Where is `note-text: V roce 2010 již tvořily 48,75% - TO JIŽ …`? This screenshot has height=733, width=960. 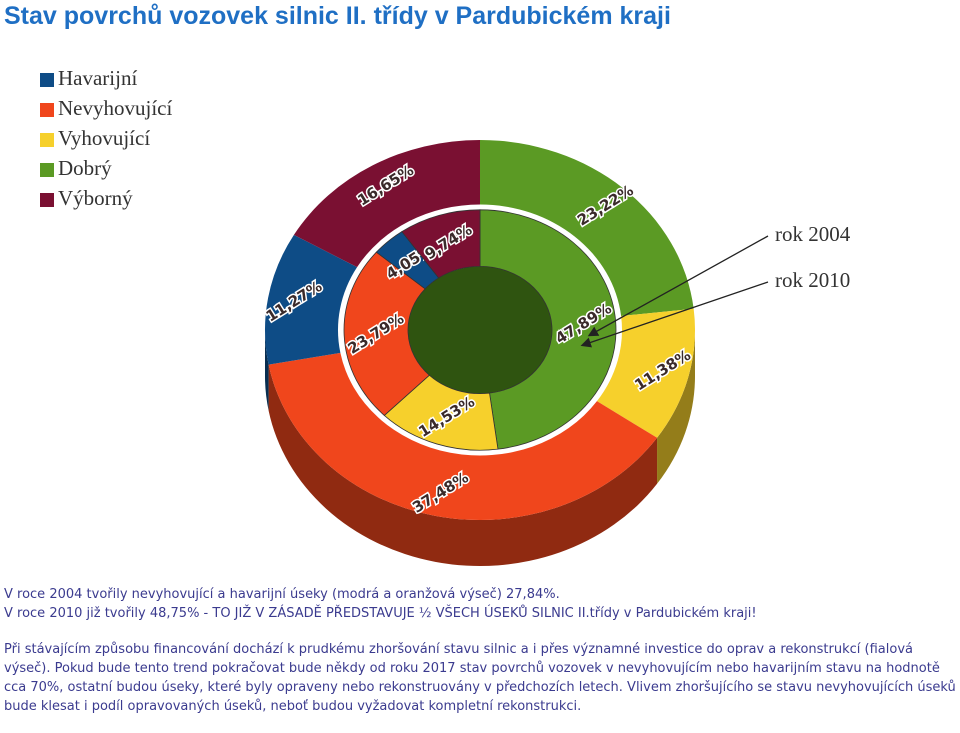 note-text: V roce 2010 již tvořily 48,75% - TO JIŽ … is located at coordinates (380, 613).